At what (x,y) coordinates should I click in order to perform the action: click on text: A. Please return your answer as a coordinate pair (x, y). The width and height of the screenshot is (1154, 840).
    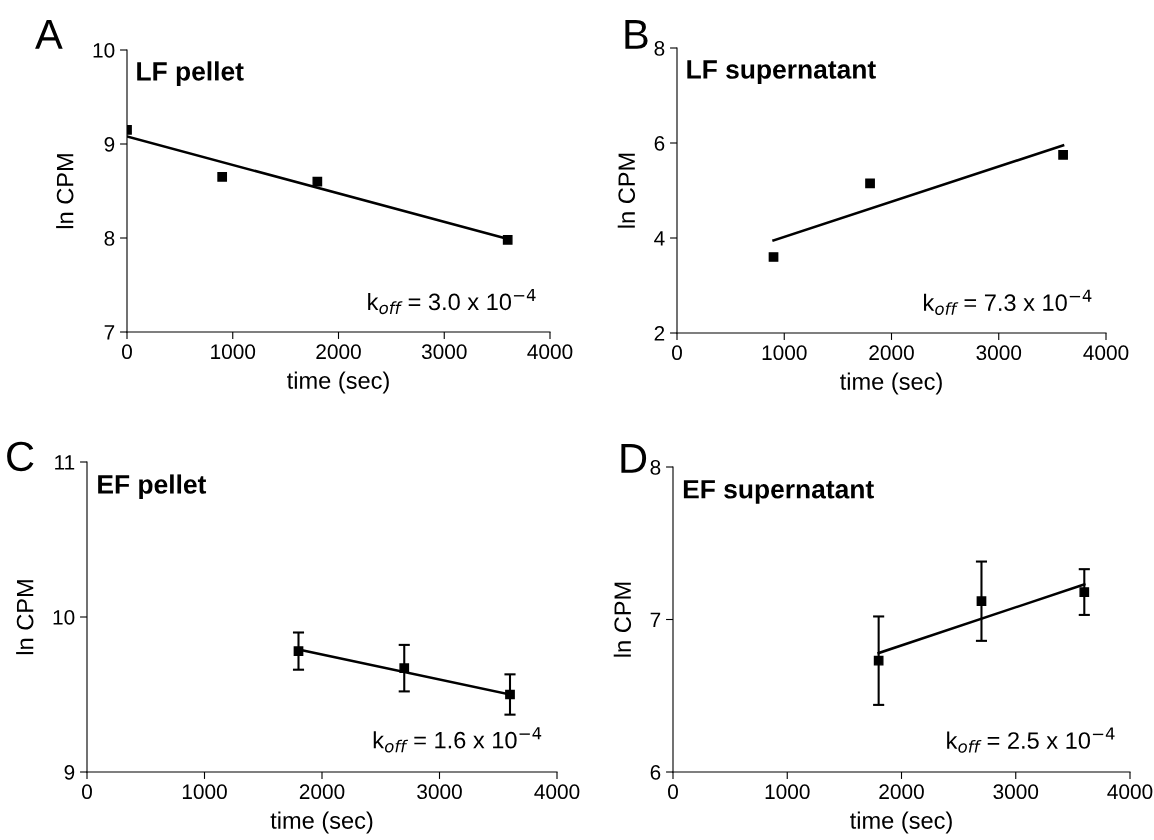
    Looking at the image, I should click on (49, 34).